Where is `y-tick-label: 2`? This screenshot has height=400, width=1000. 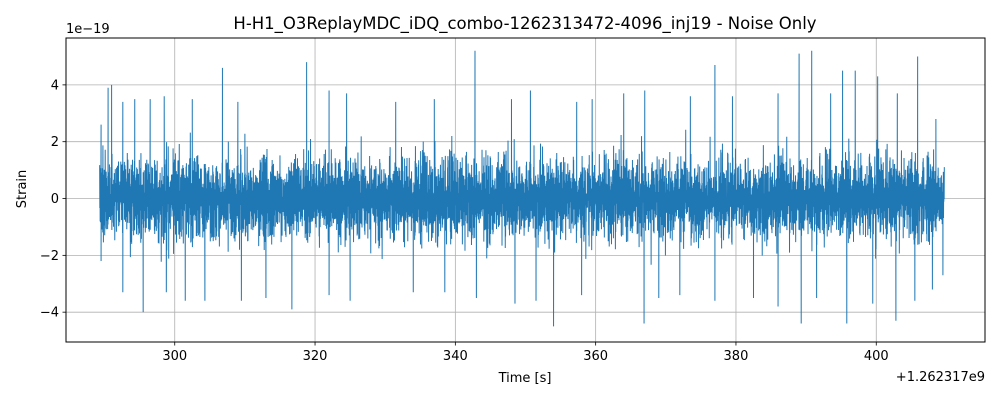 y-tick-label: 2 is located at coordinates (55, 142).